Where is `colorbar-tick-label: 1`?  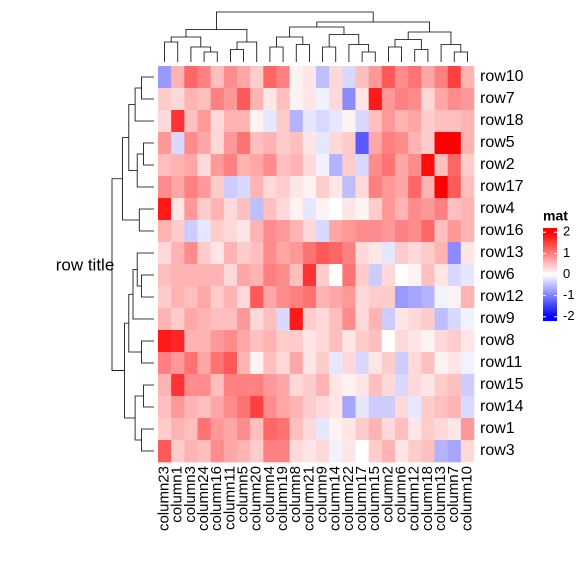
colorbar-tick-label: 1 is located at coordinates (566, 252).